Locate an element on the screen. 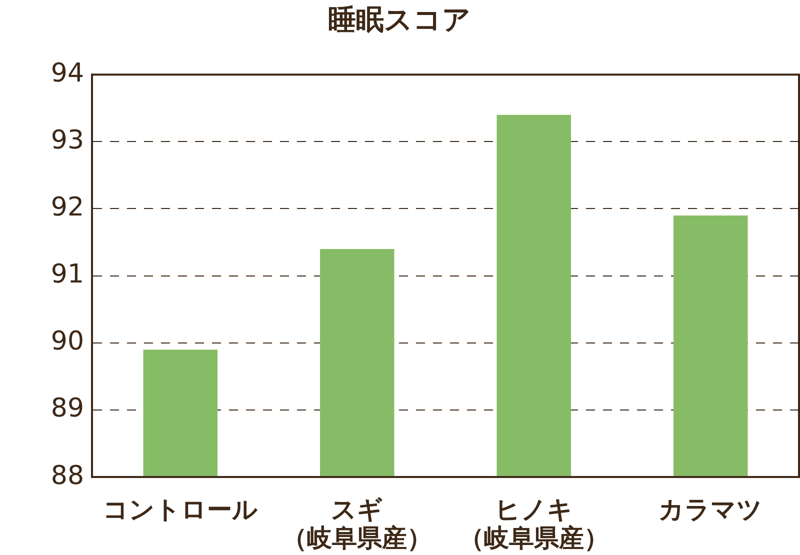 Image resolution: width=800 pixels, height=555 pixels. y-tick-label: 89 is located at coordinates (67, 409).